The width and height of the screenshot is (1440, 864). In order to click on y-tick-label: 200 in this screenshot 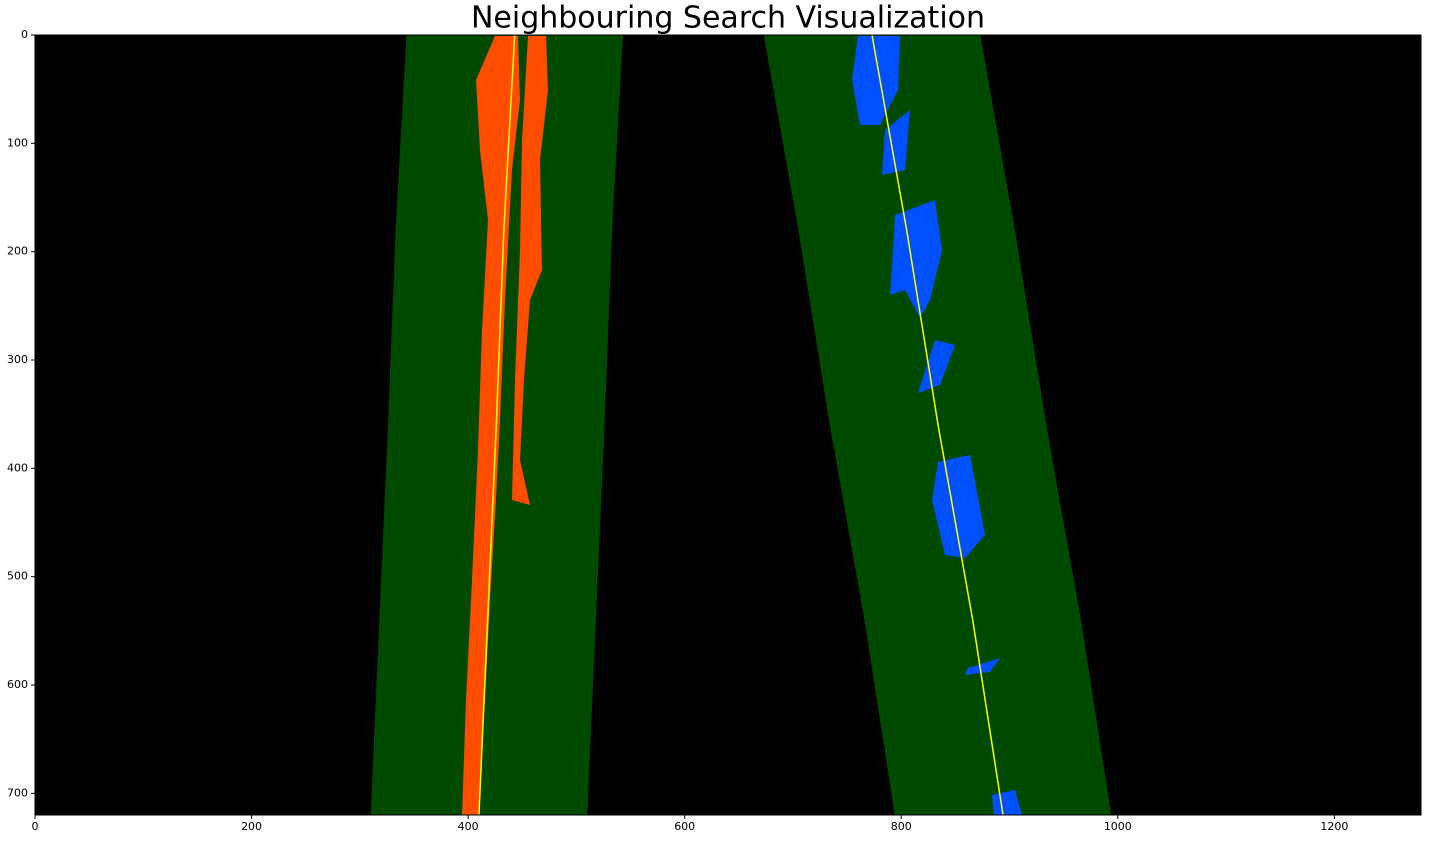, I will do `click(17, 251)`.